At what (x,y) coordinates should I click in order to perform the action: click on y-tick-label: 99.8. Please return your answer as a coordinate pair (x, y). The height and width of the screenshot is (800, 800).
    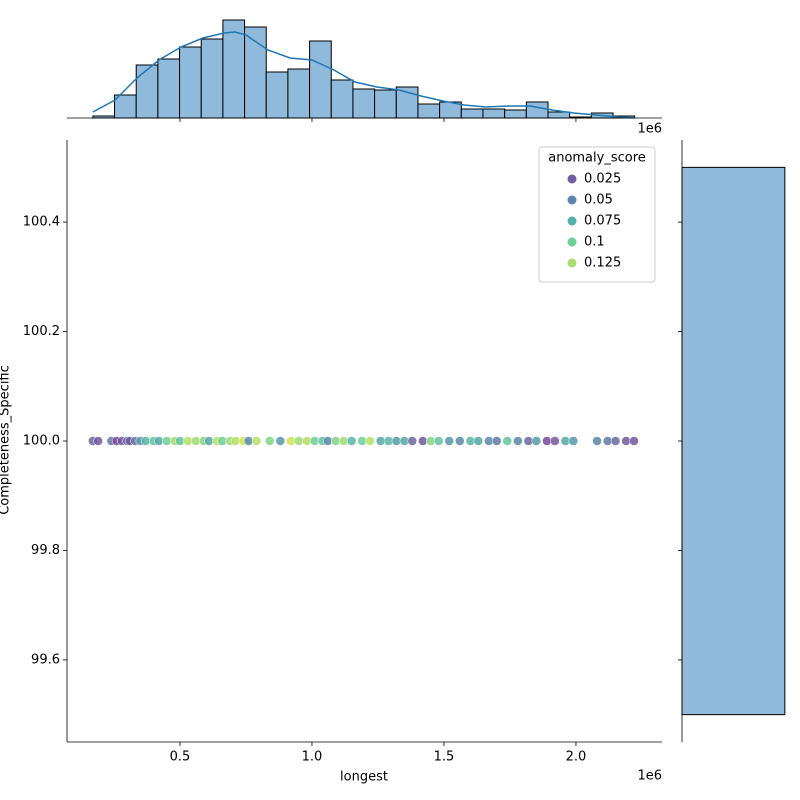
    Looking at the image, I should click on (45, 550).